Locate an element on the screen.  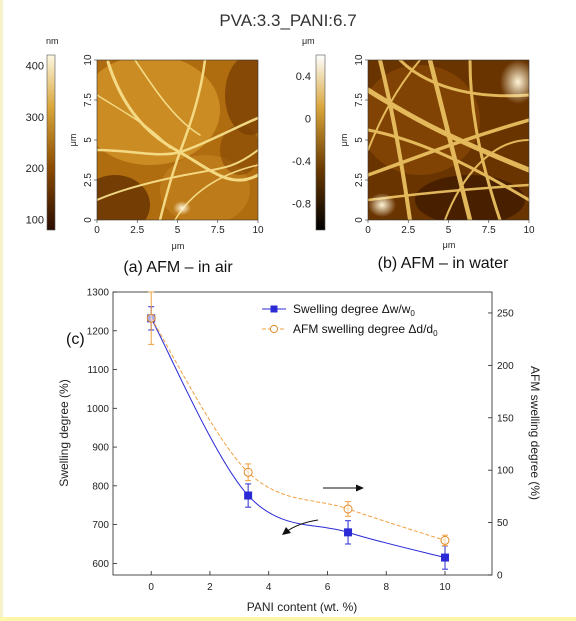
y-tick-right-label: 150 is located at coordinates (505, 418).